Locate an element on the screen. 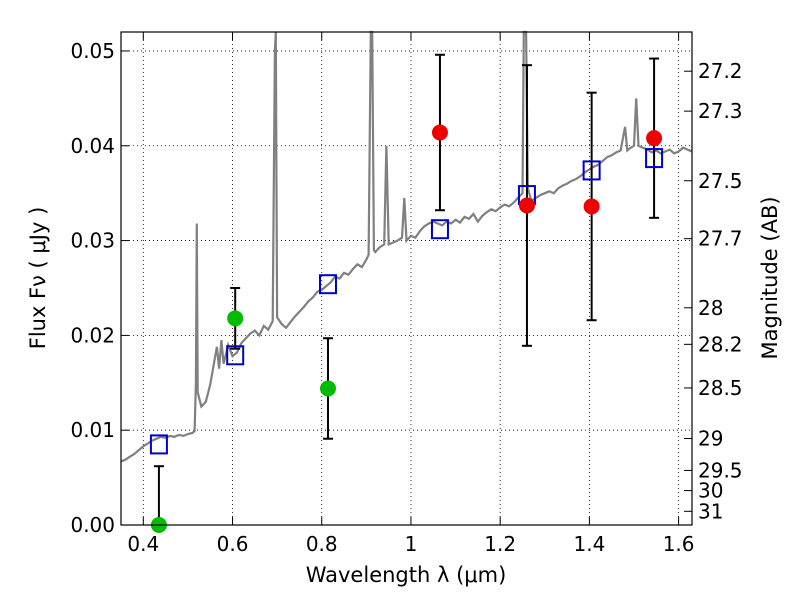 The width and height of the screenshot is (800, 604). x-tick-label: 1 is located at coordinates (411, 544).